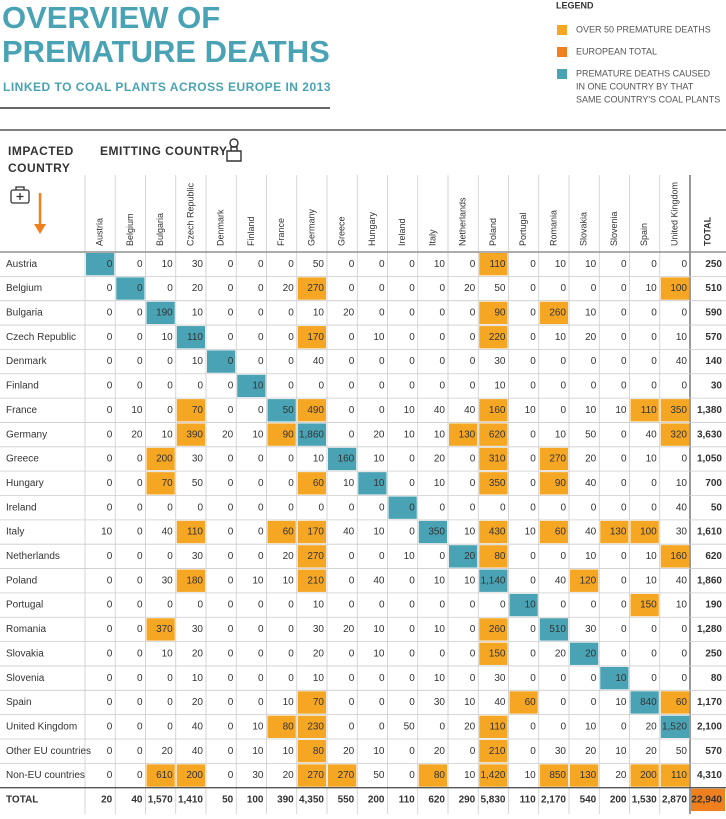 Image resolution: width=726 pixels, height=819 pixels. I want to click on cell: 60, so click(682, 702).